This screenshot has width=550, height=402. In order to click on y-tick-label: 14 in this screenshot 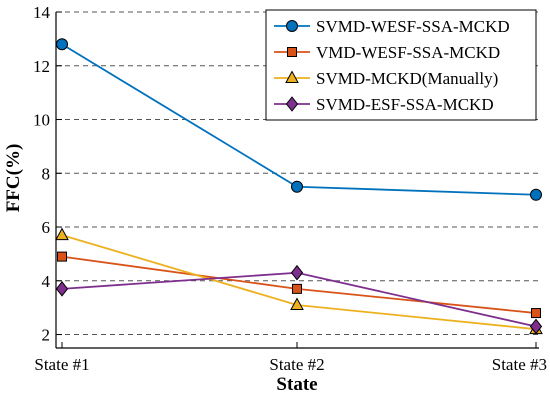, I will do `click(42, 12)`.